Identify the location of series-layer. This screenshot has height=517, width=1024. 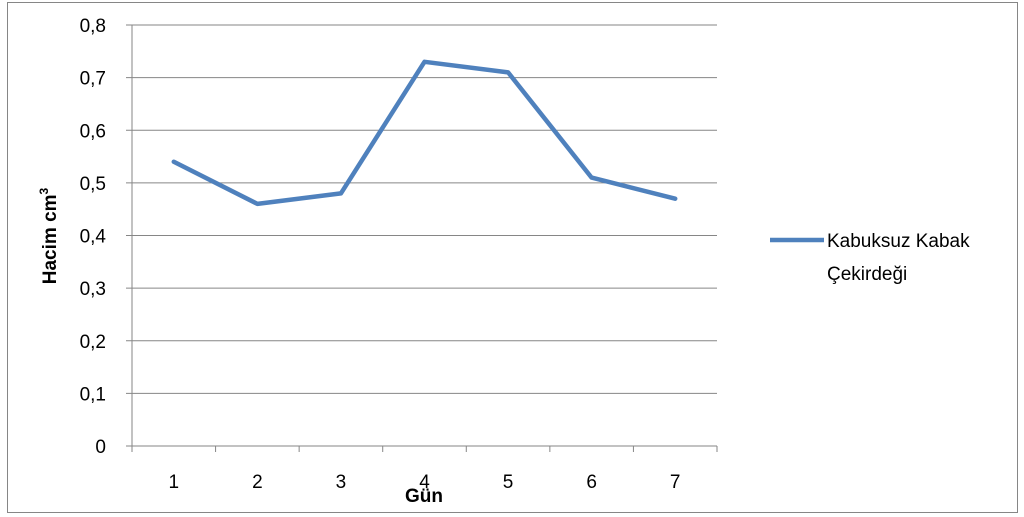
(424, 133).